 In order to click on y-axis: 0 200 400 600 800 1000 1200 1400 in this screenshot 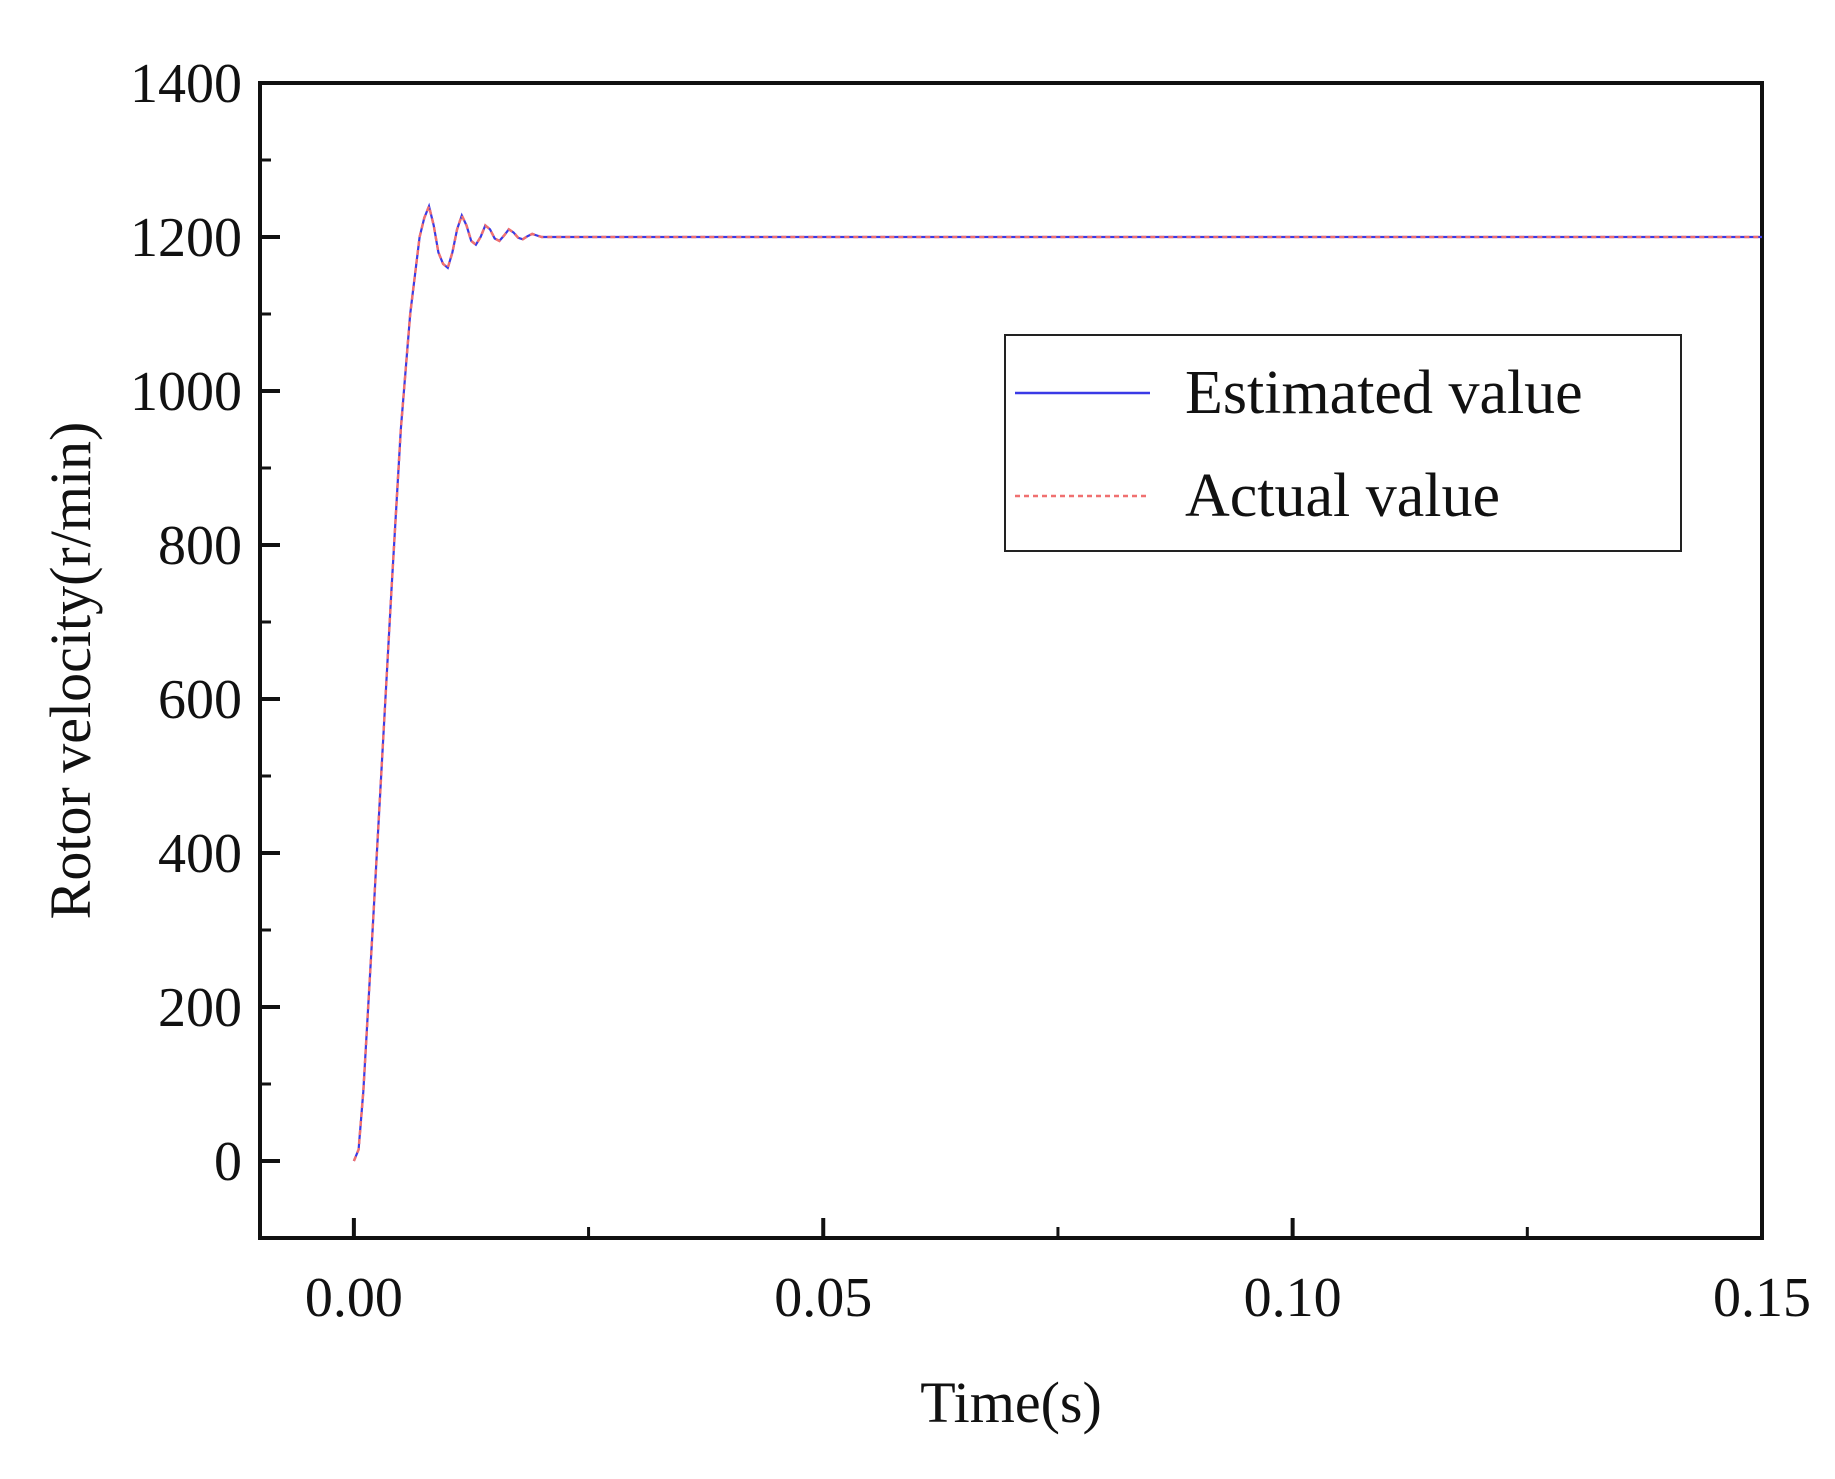, I will do `click(205, 646)`.